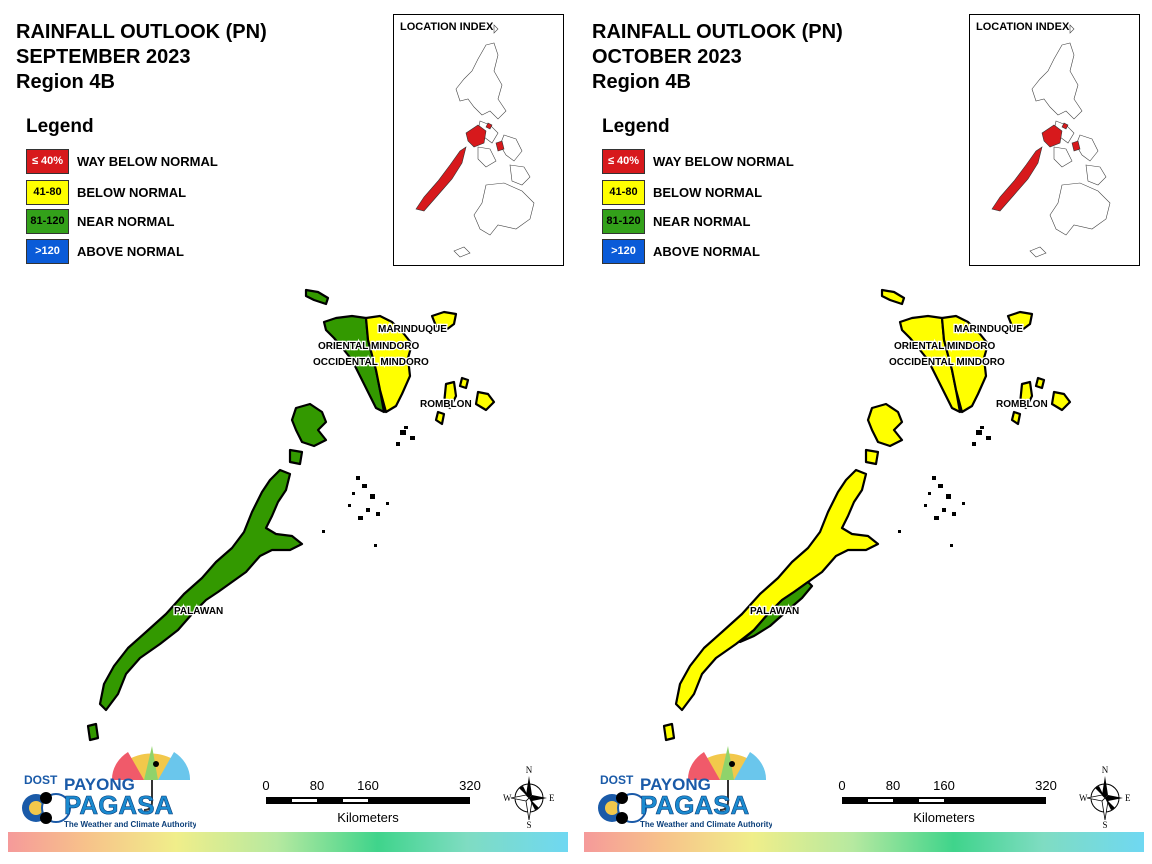 The image size is (1152, 864). Describe the element at coordinates (103, 57) in the screenshot. I see `title-month: SEPTEMBER 2023` at that location.